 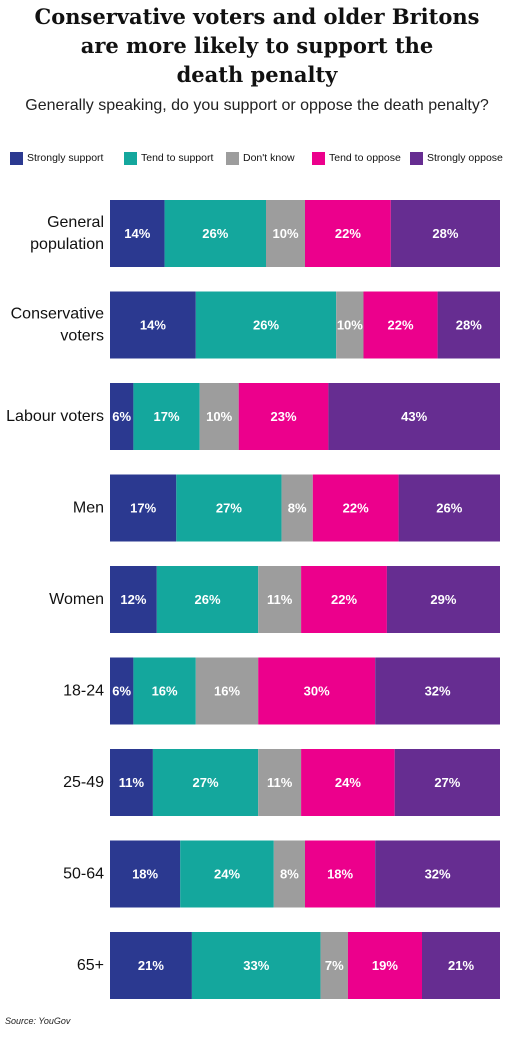 I want to click on category-label: Conservative, so click(x=57, y=314).